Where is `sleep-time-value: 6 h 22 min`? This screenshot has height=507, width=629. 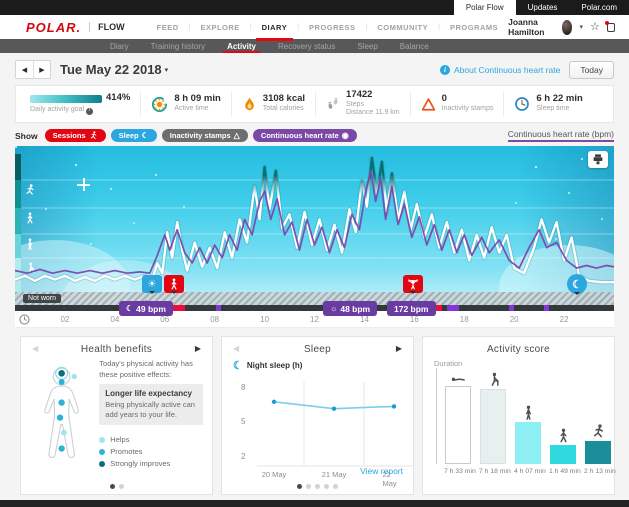 sleep-time-value: 6 h 22 min is located at coordinates (559, 99).